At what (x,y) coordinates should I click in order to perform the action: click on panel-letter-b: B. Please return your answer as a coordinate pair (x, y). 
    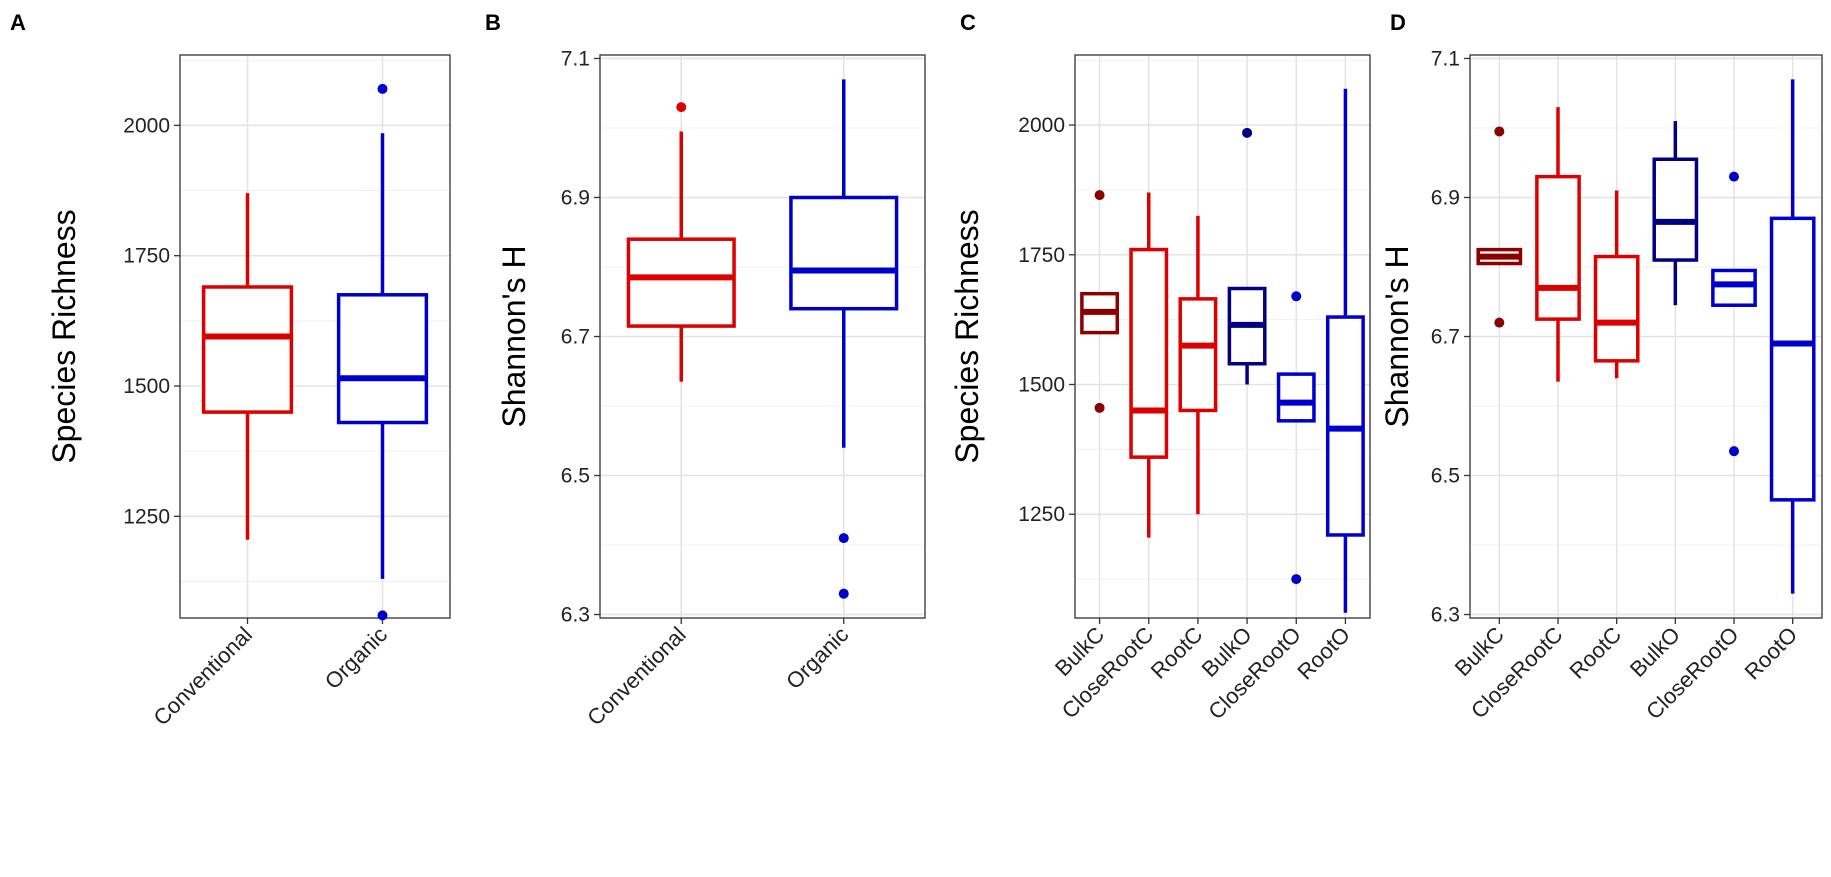
    Looking at the image, I should click on (493, 22).